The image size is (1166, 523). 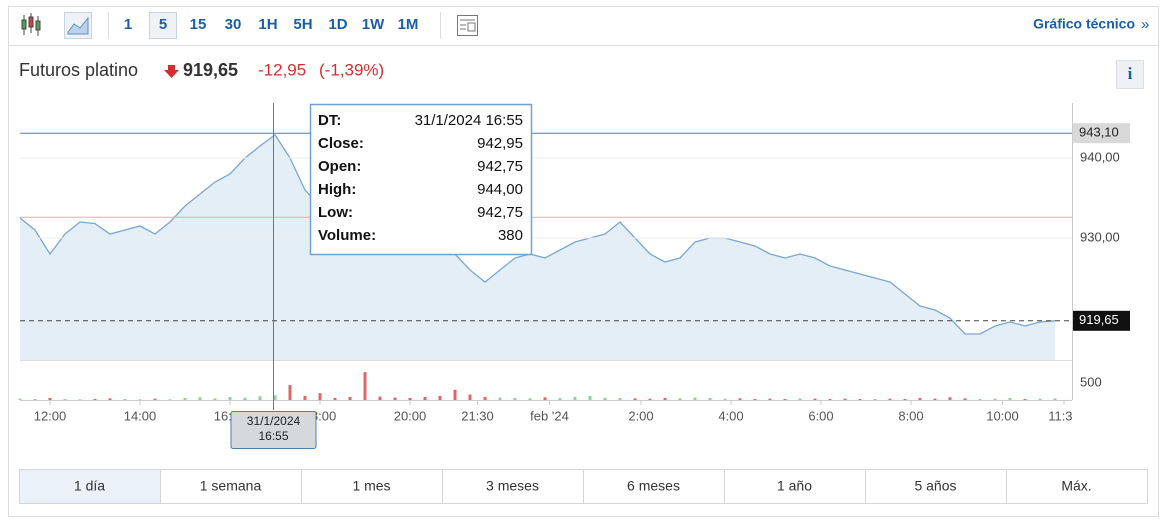 What do you see at coordinates (140, 415) in the screenshot?
I see `x-tick-label: 14:00` at bounding box center [140, 415].